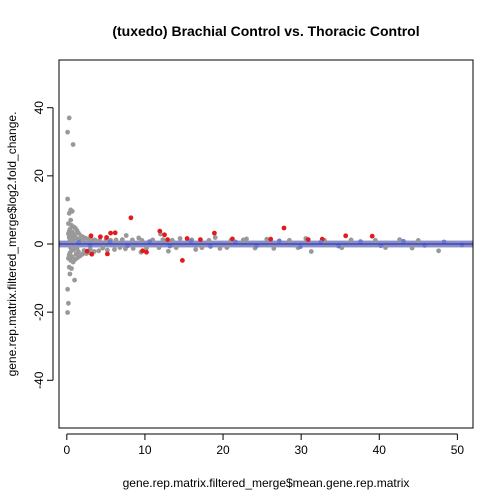 Image resolution: width=504 pixels, height=504 pixels. I want to click on y-tick-label: -40, so click(39, 380).